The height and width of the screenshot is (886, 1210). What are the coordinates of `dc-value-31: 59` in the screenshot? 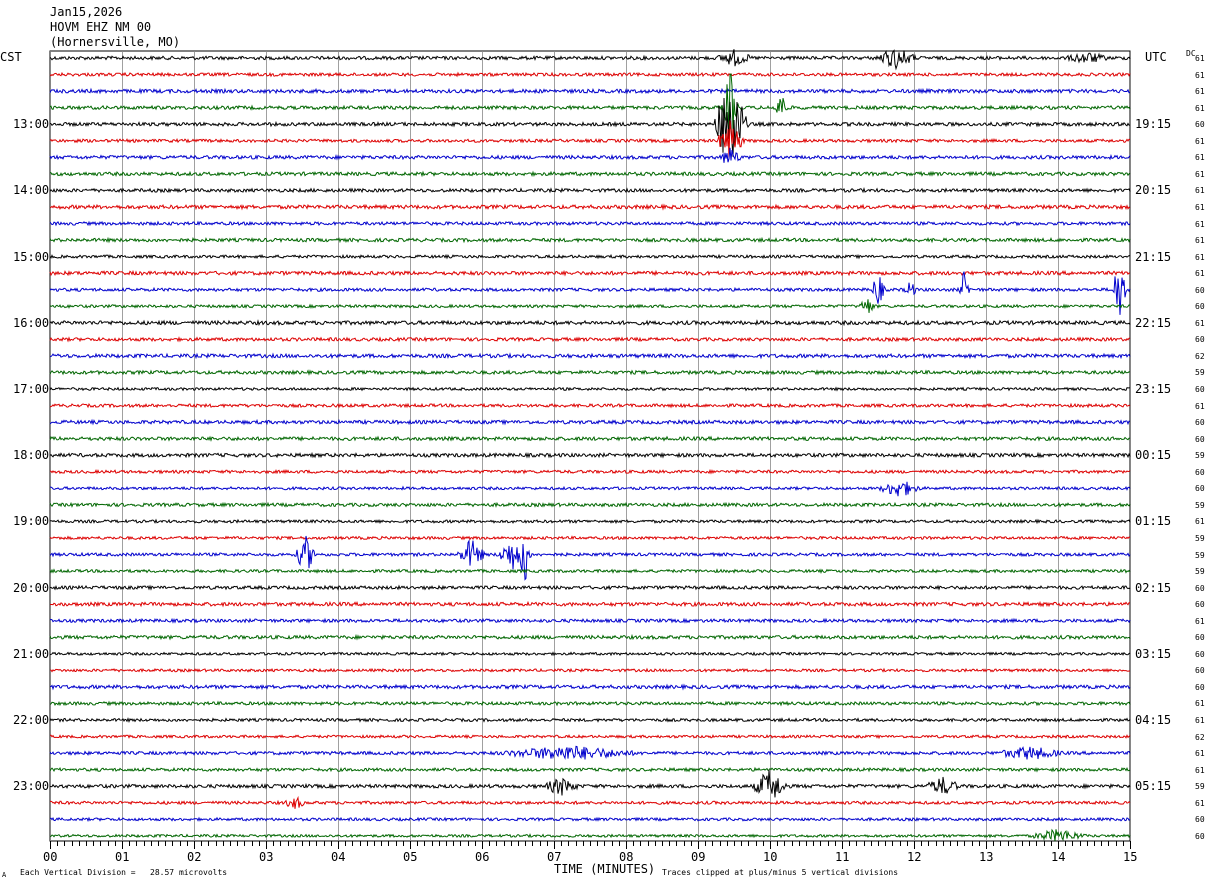 It's located at (1200, 571).